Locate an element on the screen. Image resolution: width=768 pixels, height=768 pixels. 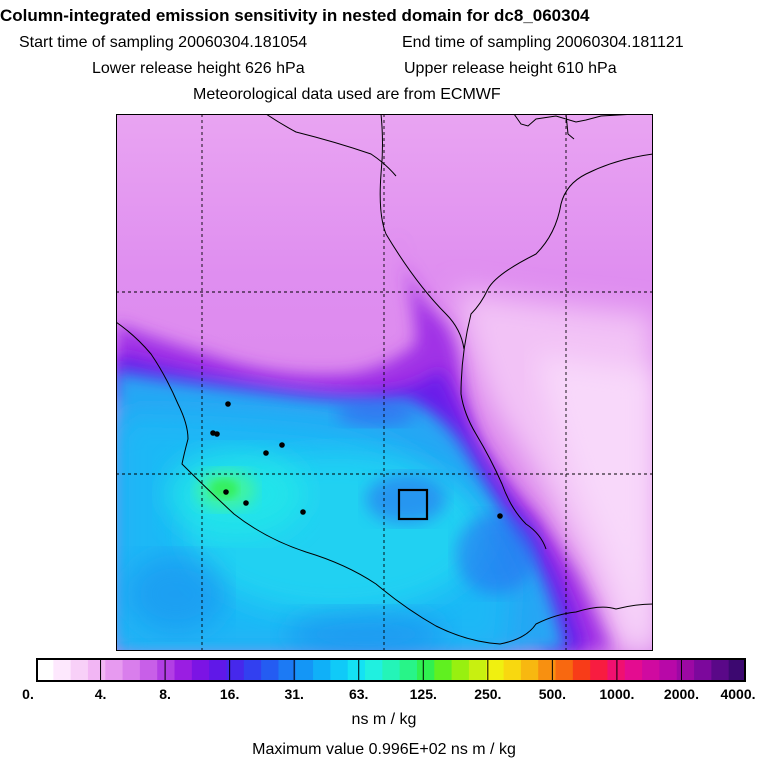
lowest-sensitivity-area is located at coordinates (594, 502).